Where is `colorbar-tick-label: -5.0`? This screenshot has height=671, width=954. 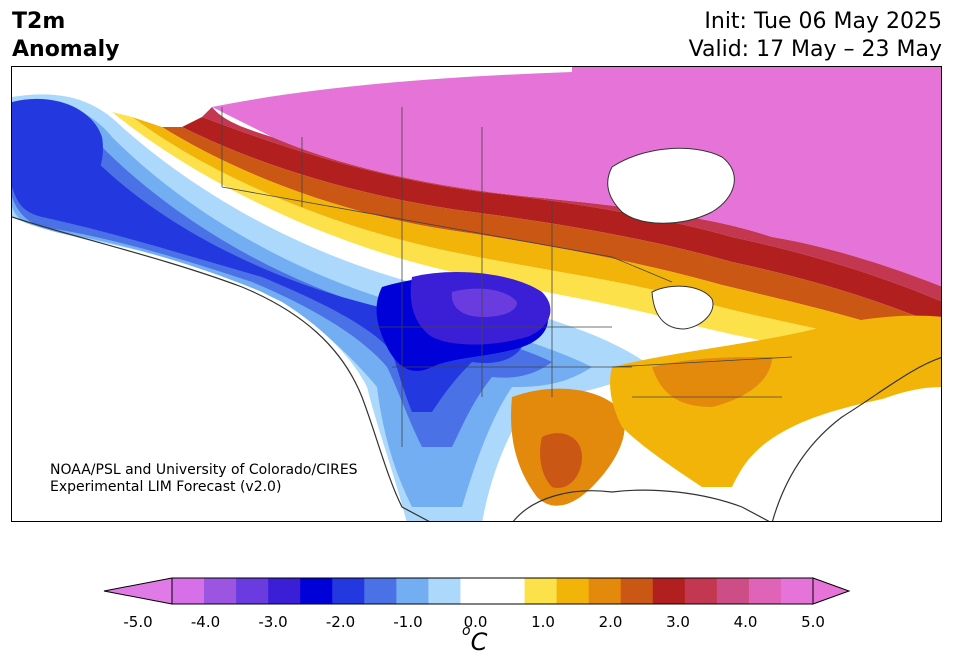 colorbar-tick-label: -5.0 is located at coordinates (138, 622).